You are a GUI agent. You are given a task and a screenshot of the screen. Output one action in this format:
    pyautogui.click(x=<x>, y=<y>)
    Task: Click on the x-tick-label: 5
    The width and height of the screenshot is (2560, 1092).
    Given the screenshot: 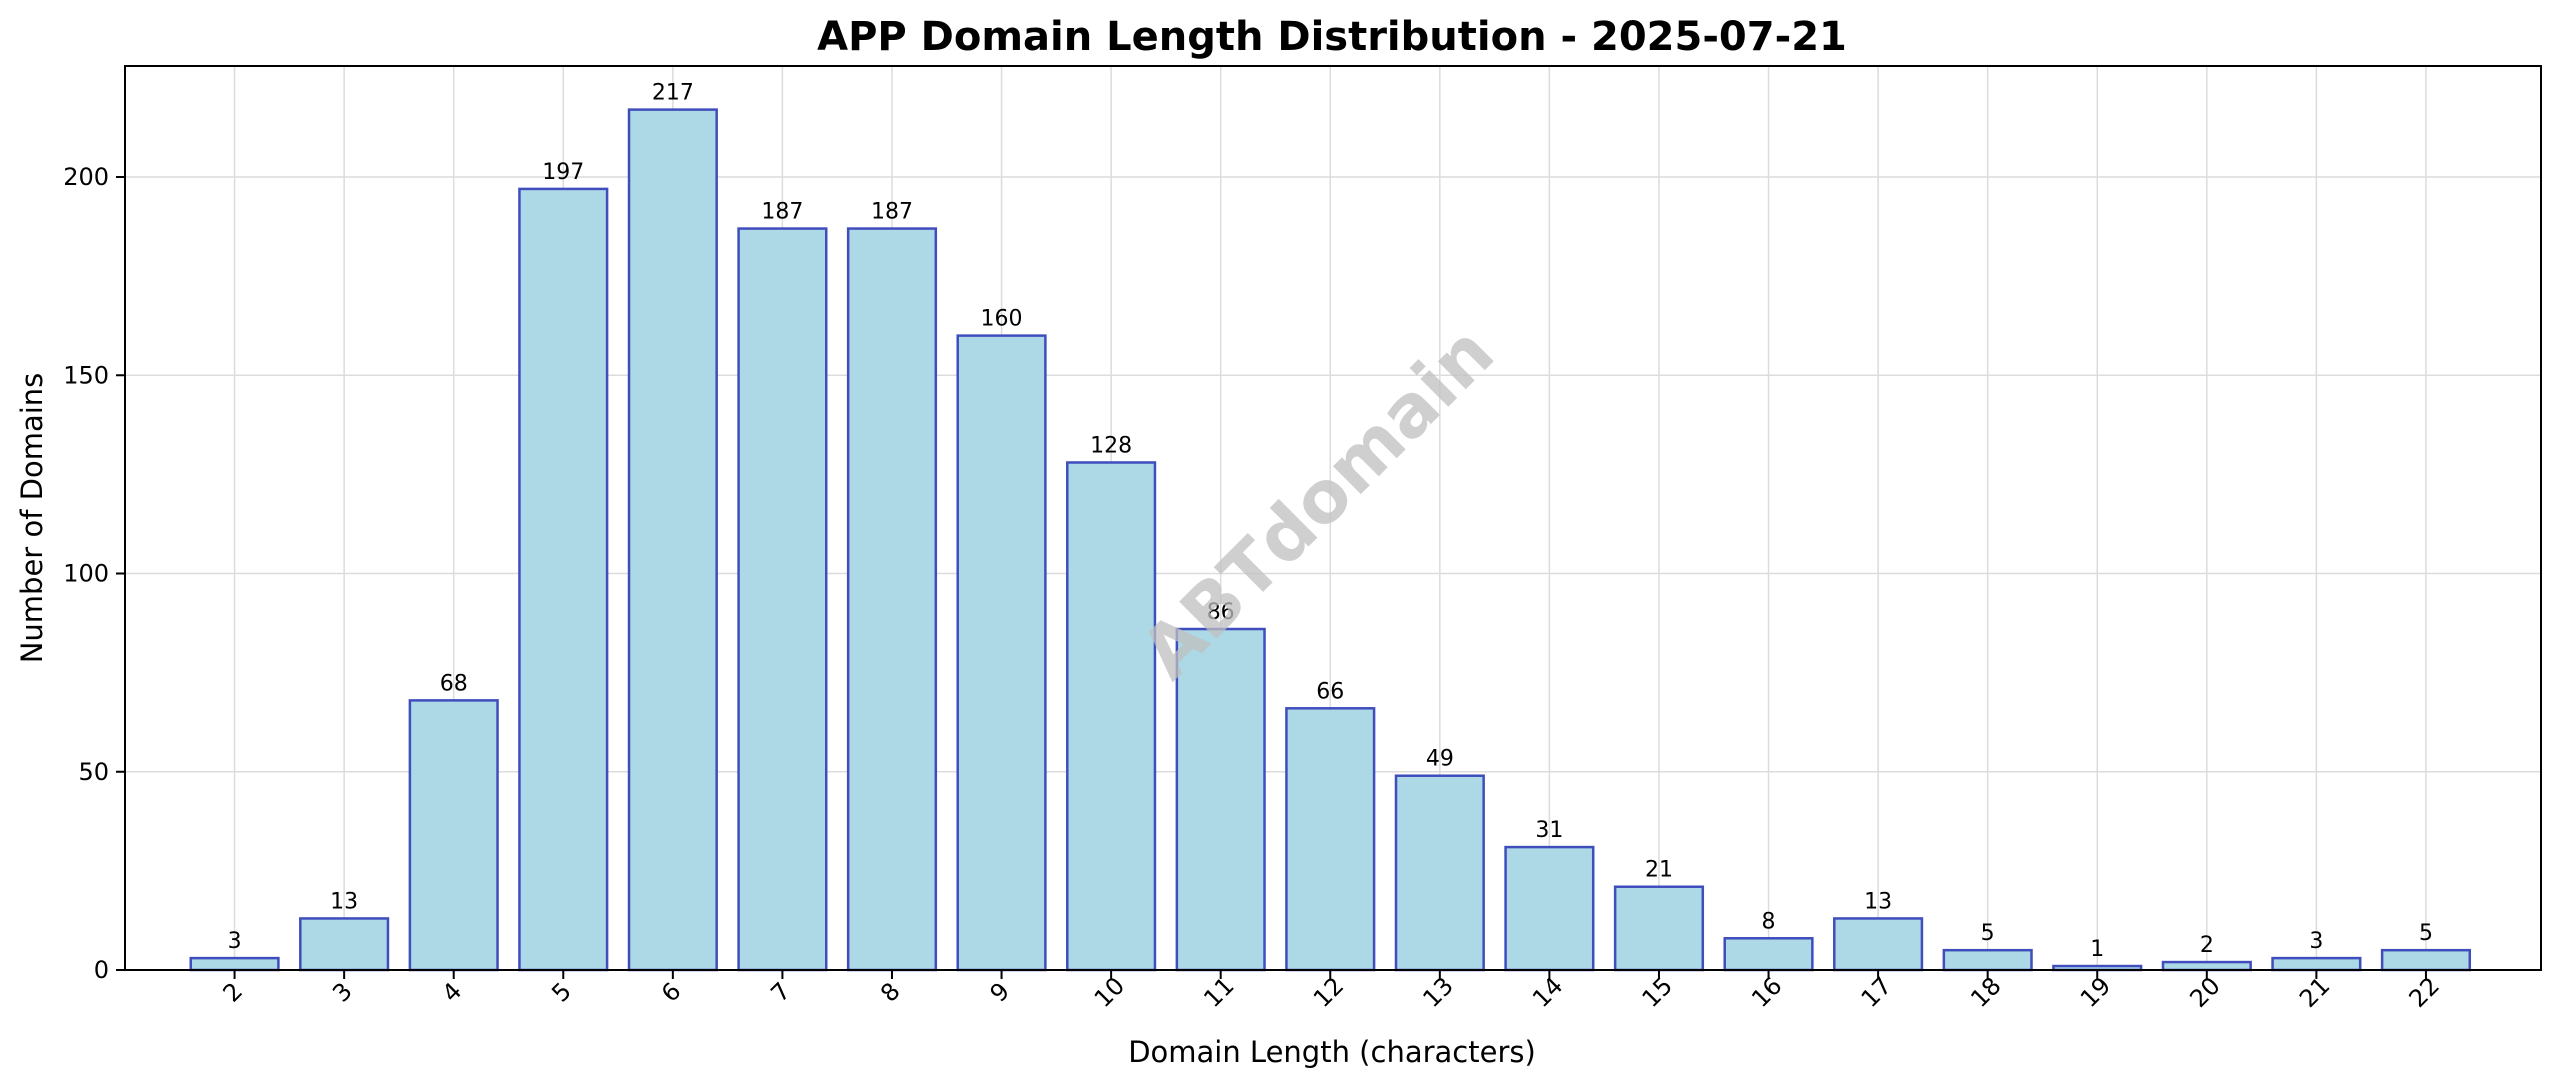 What is the action you would take?
    pyautogui.click(x=561, y=992)
    